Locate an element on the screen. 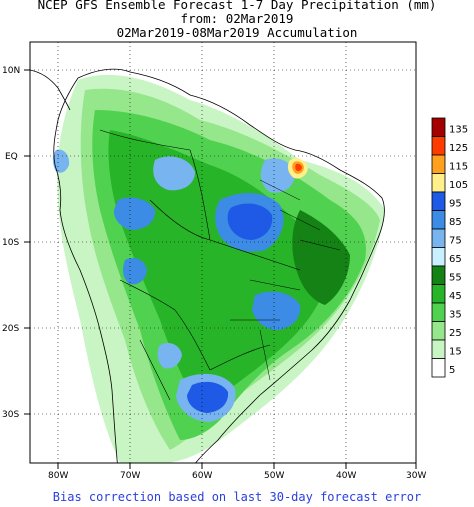 This screenshot has height=507, width=474. legend-label-35: 35 is located at coordinates (455, 315).